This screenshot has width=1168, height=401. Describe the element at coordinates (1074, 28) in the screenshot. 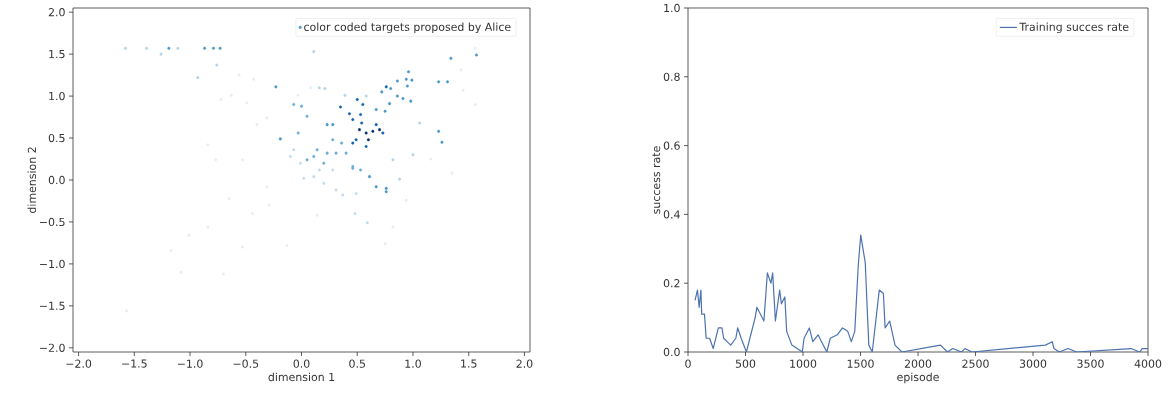

I see `legend-label: Training succes rate` at that location.